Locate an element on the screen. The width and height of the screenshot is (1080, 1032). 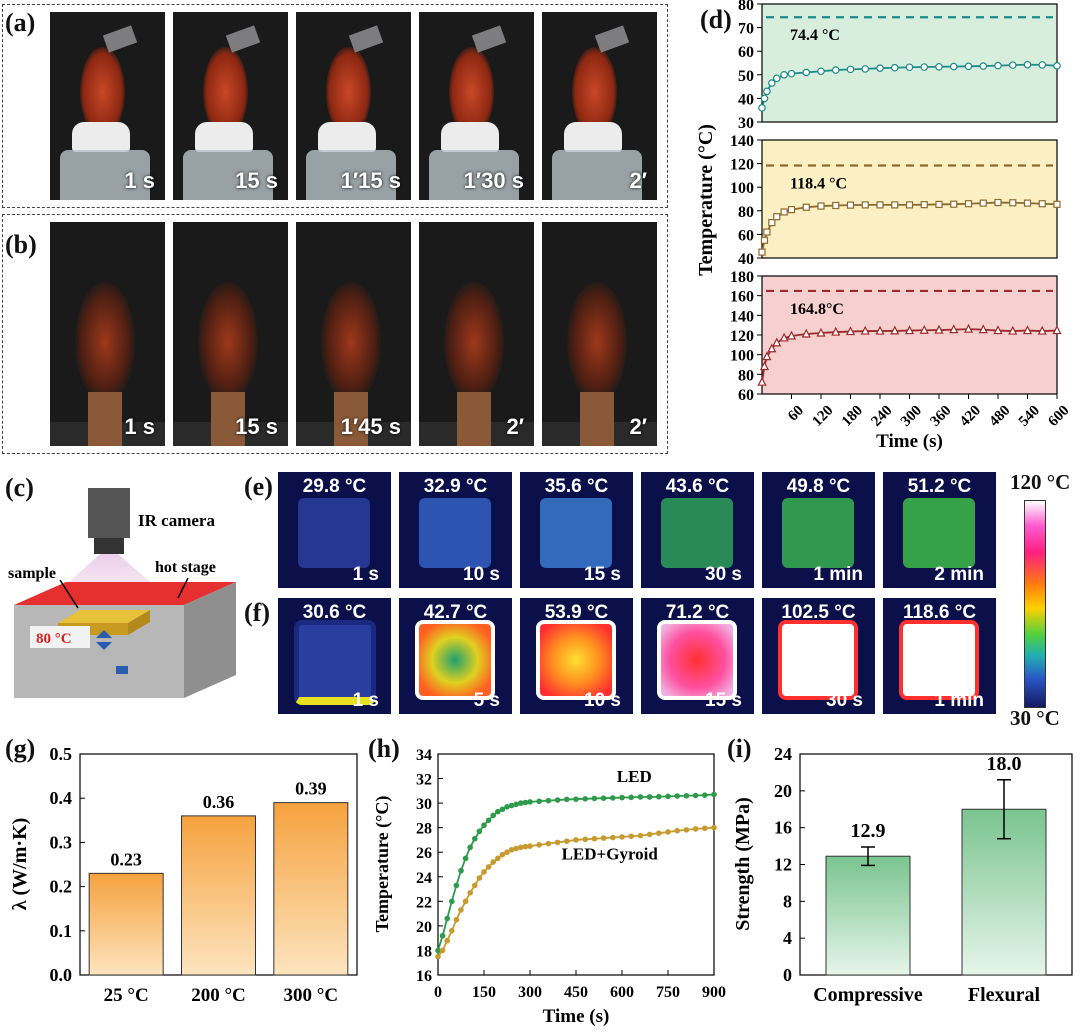
y-tick-label: 120 is located at coordinates (742, 336).